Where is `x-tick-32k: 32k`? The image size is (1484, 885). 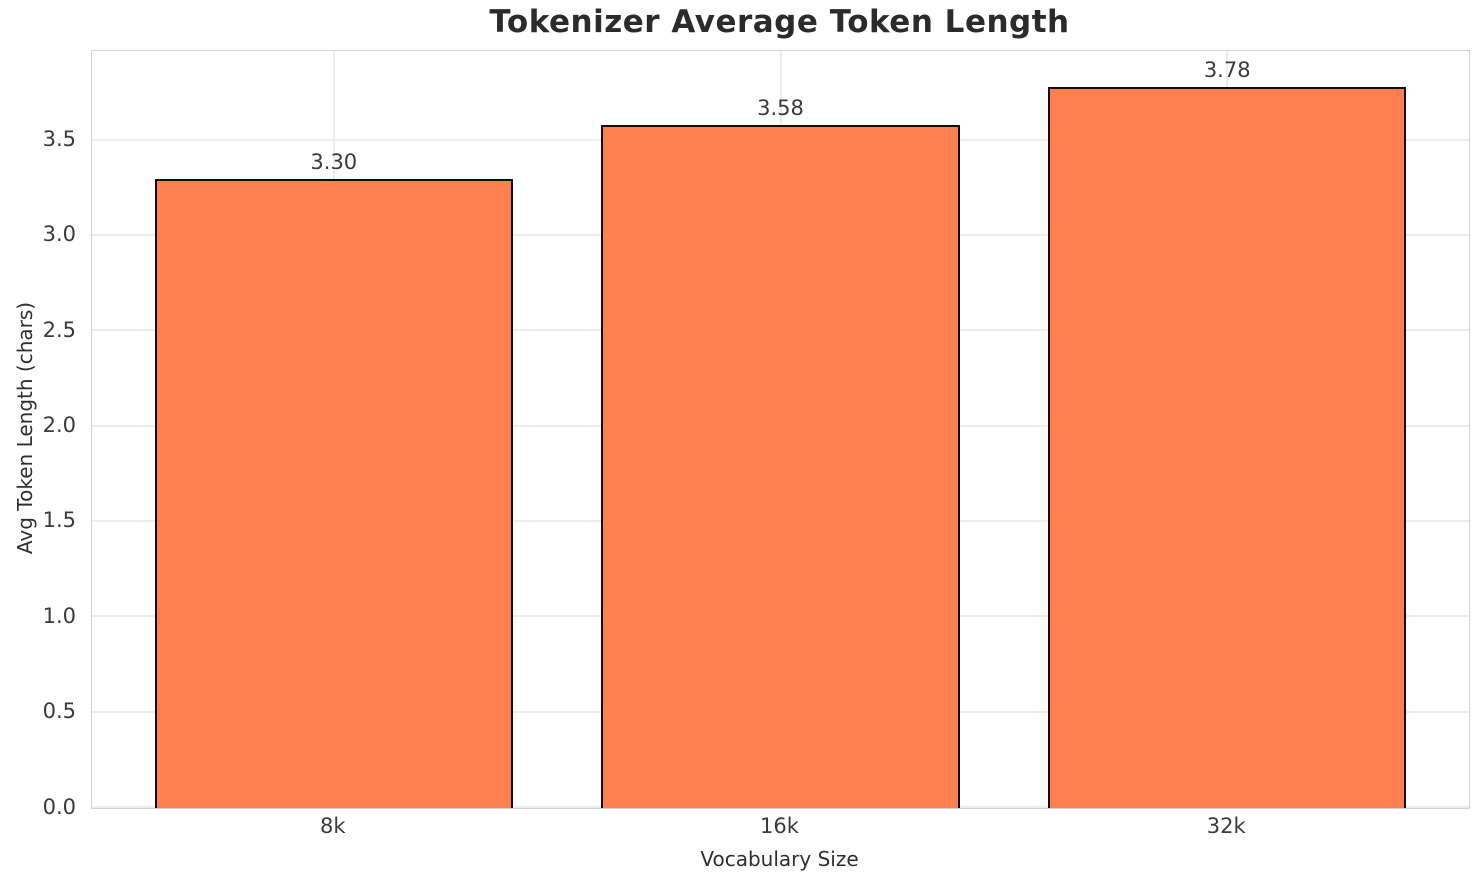
x-tick-32k: 32k is located at coordinates (1226, 826).